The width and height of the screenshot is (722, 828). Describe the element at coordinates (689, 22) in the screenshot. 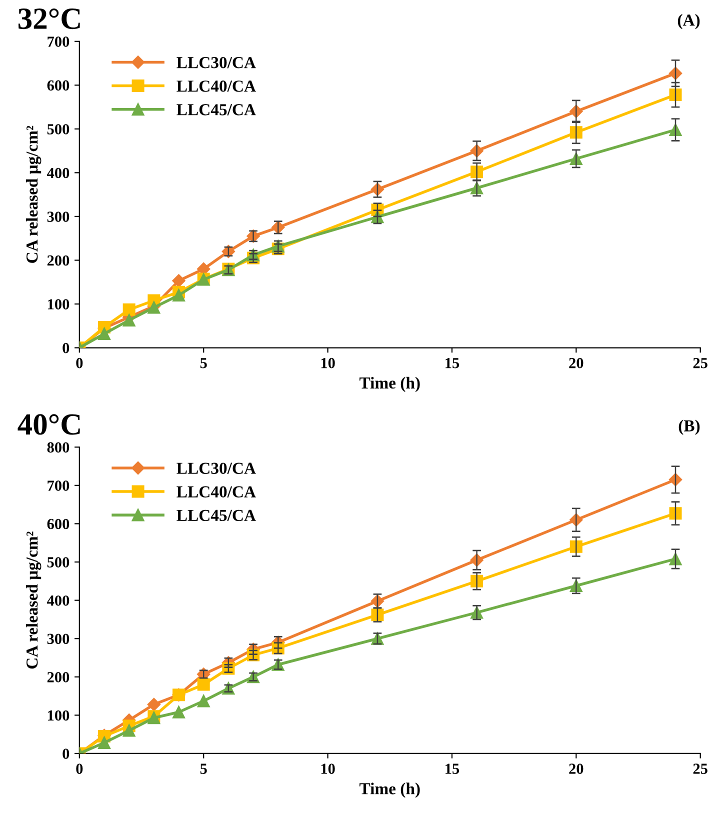

I see `text: (A)` at that location.